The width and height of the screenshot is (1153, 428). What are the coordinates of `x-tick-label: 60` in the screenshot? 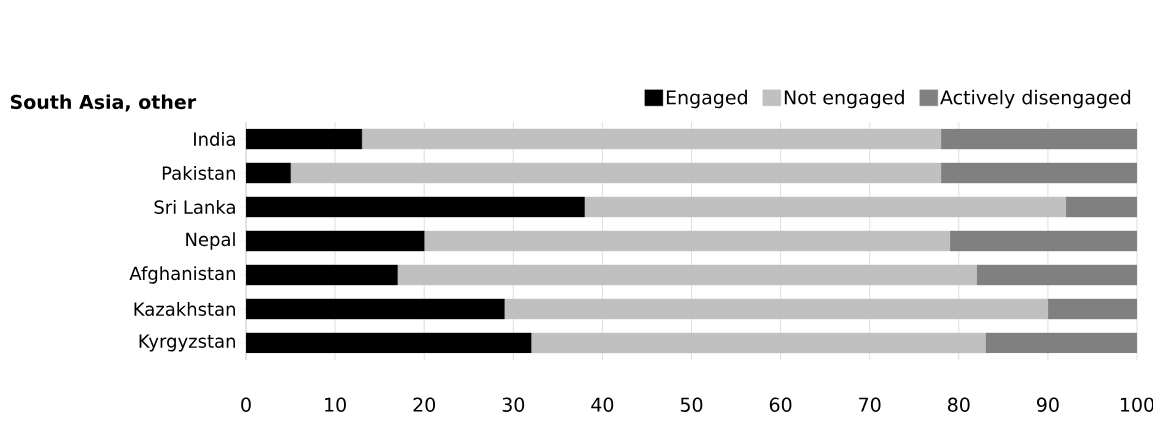 It's located at (780, 404).